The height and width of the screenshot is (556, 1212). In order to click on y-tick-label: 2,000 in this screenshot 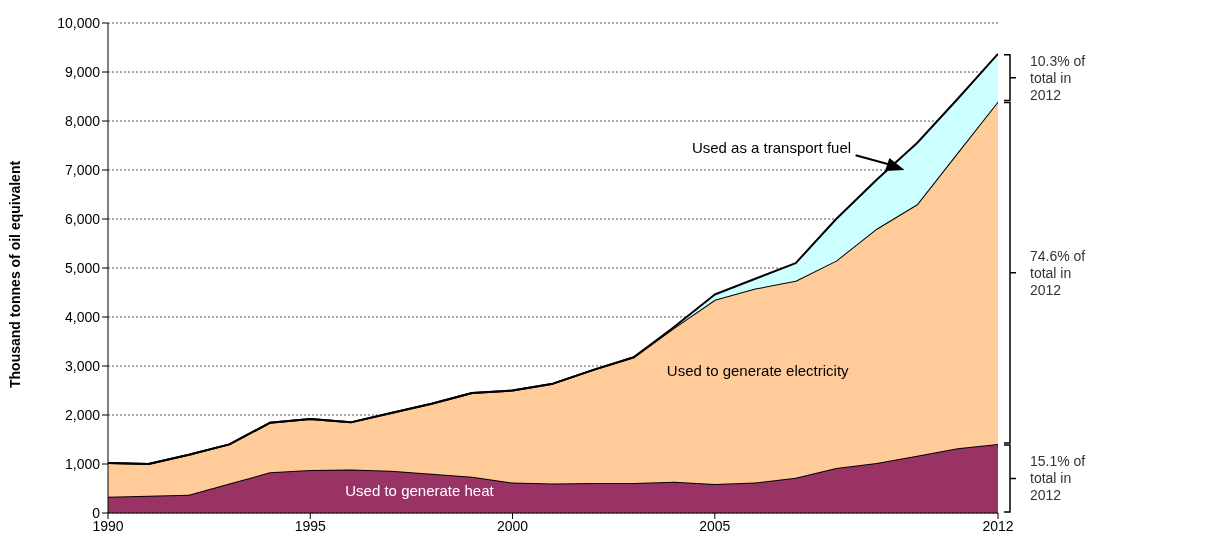, I will do `click(82, 414)`.